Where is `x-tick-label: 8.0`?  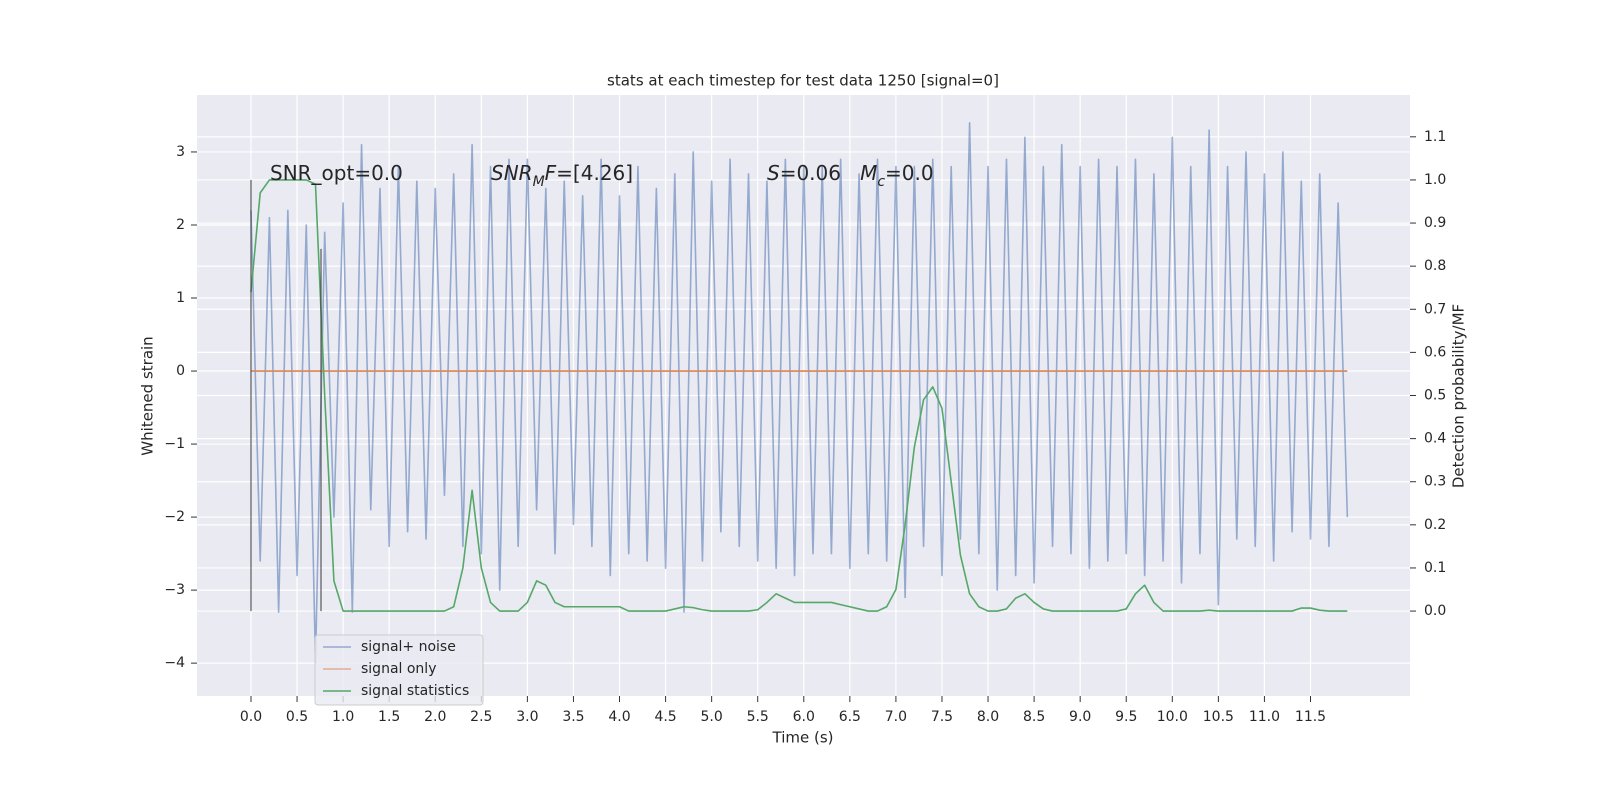 x-tick-label: 8.0 is located at coordinates (988, 717).